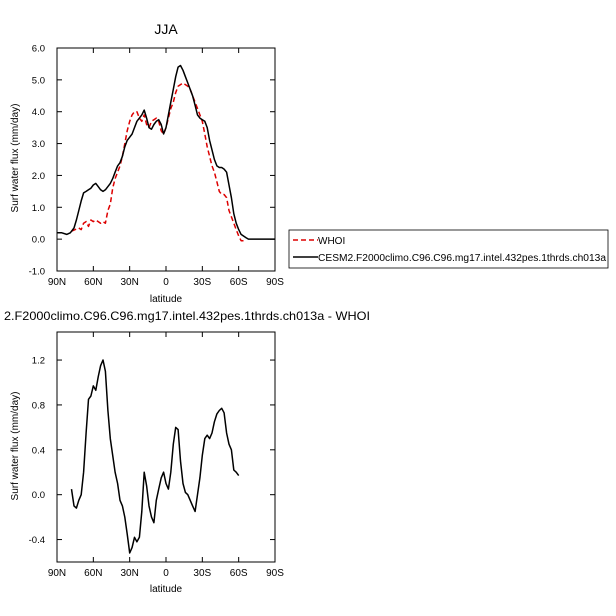 This screenshot has width=616, height=616. What do you see at coordinates (38, 450) in the screenshot?
I see `bottom-y-tick-label: 0.4` at bounding box center [38, 450].